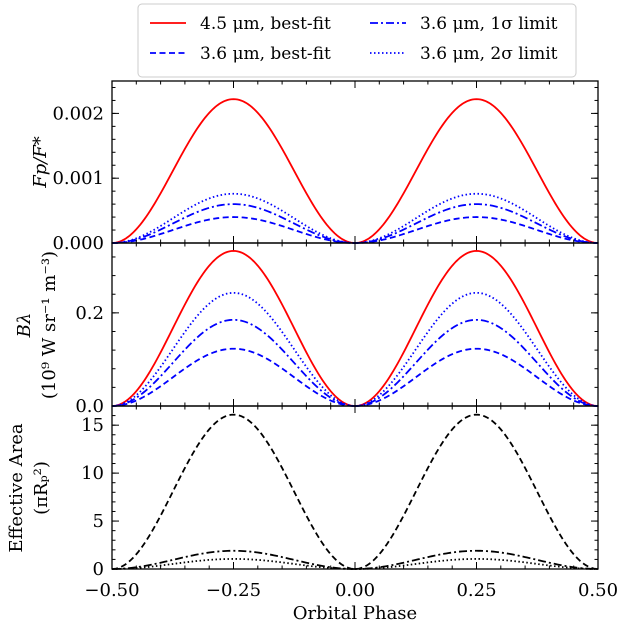  What do you see at coordinates (98, 569) in the screenshot?
I see `panel-2-y-tick-label-0: 0` at bounding box center [98, 569].